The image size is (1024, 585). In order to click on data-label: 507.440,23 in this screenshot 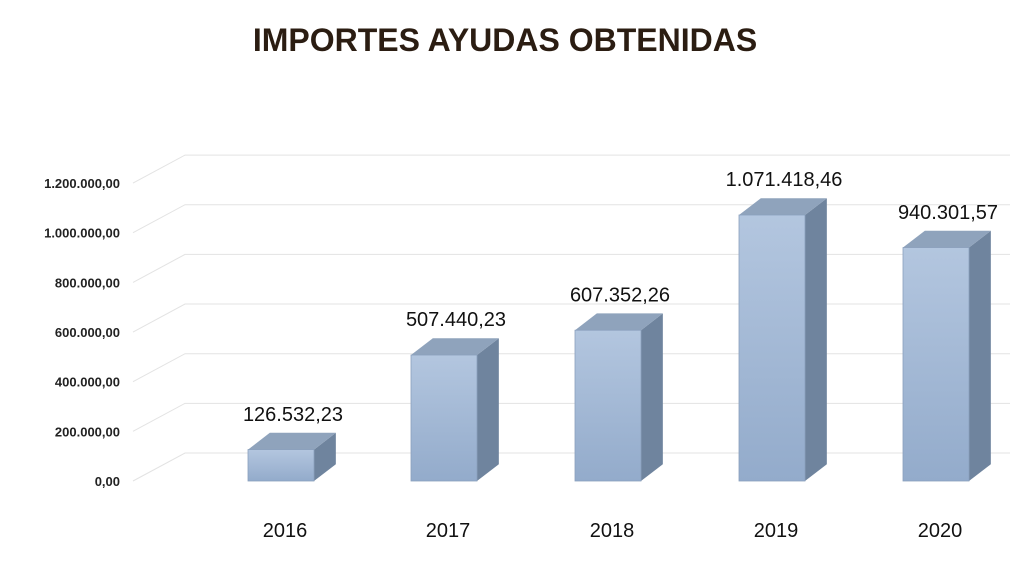, I will do `click(456, 320)`.